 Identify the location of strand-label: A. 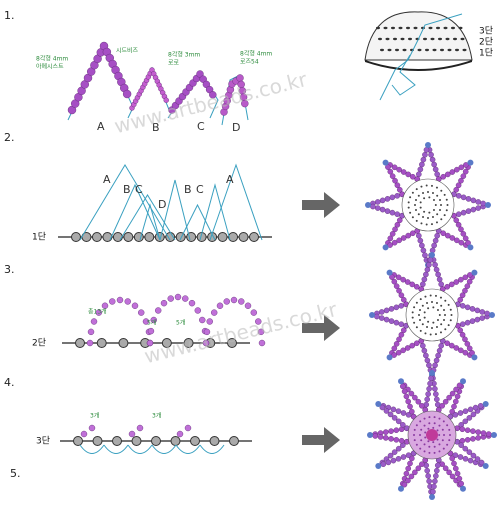
(101, 126).